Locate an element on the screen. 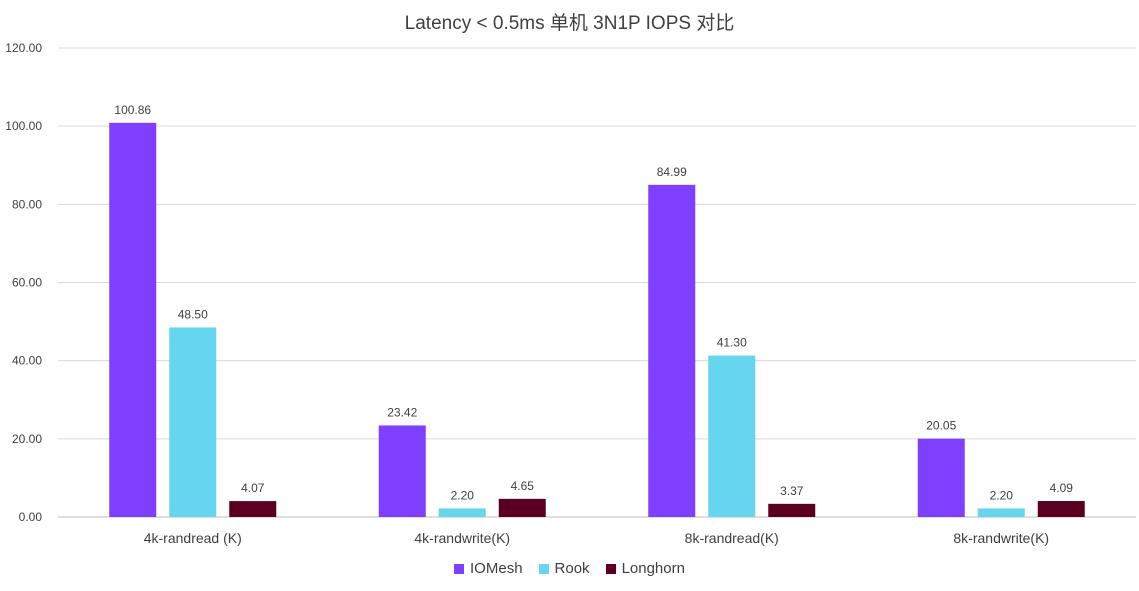 The height and width of the screenshot is (591, 1139). legend-label: Longhorn is located at coordinates (653, 568).